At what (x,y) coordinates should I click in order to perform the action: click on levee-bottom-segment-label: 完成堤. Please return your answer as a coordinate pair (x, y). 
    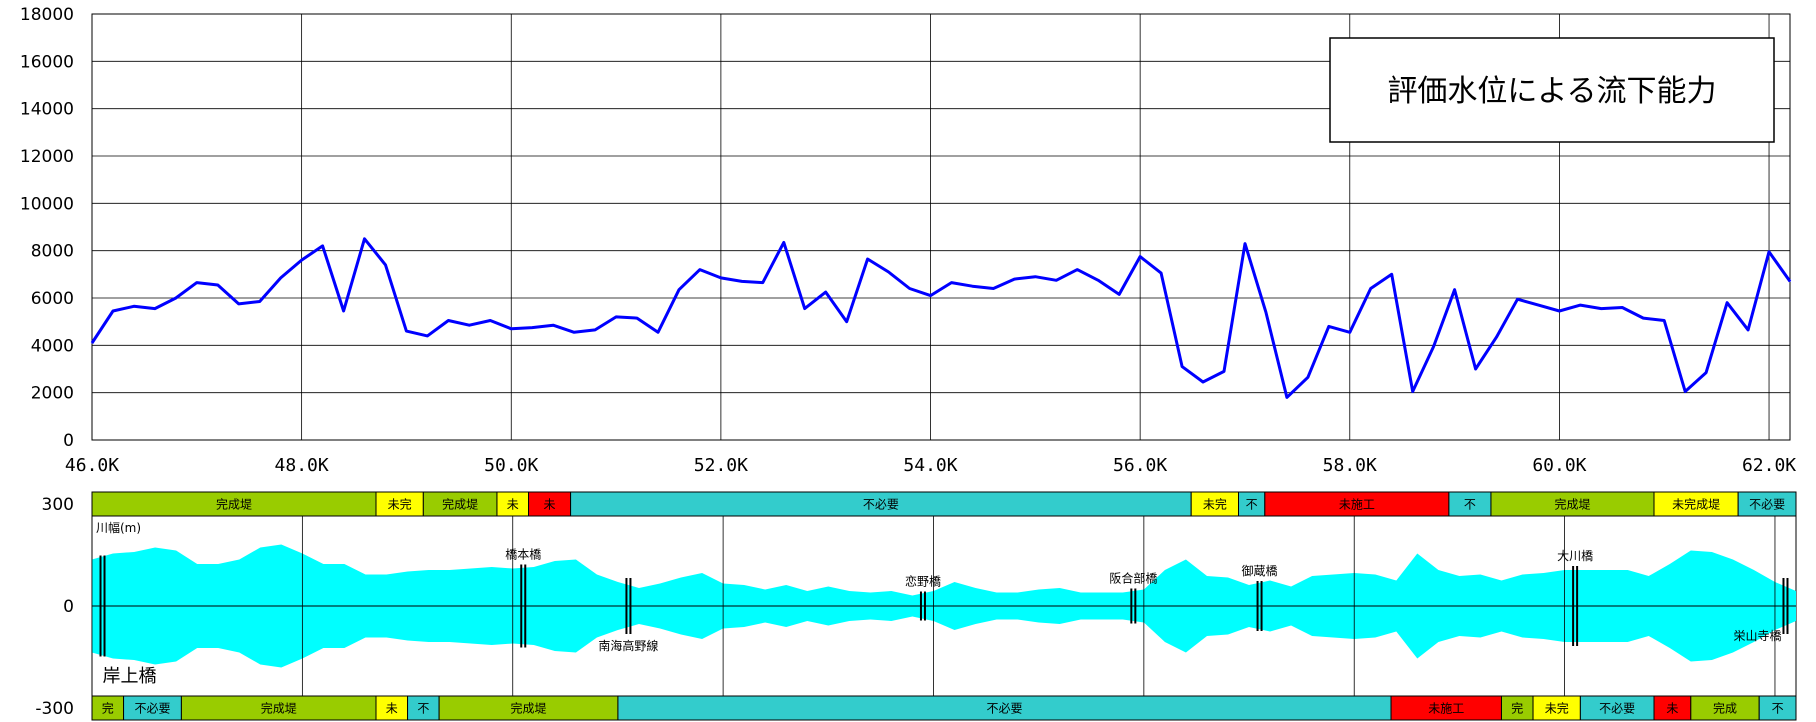
    Looking at the image, I should click on (529, 708).